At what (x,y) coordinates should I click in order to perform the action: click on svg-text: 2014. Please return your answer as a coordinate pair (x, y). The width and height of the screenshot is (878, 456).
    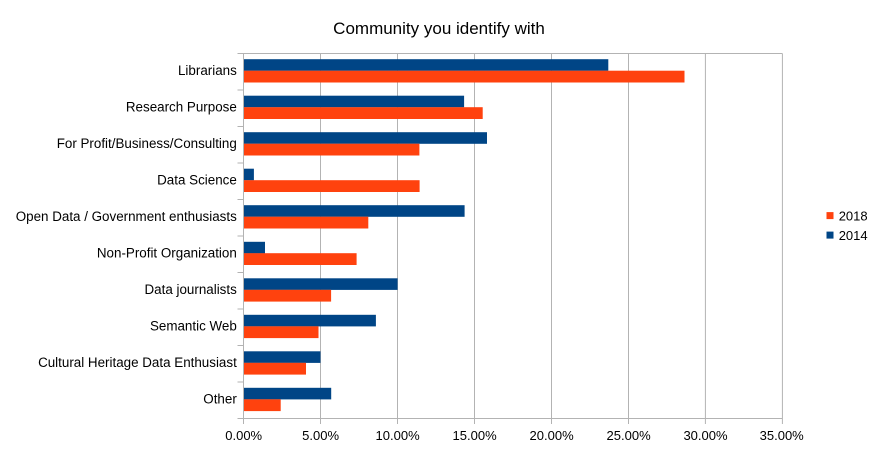
    Looking at the image, I should click on (853, 235).